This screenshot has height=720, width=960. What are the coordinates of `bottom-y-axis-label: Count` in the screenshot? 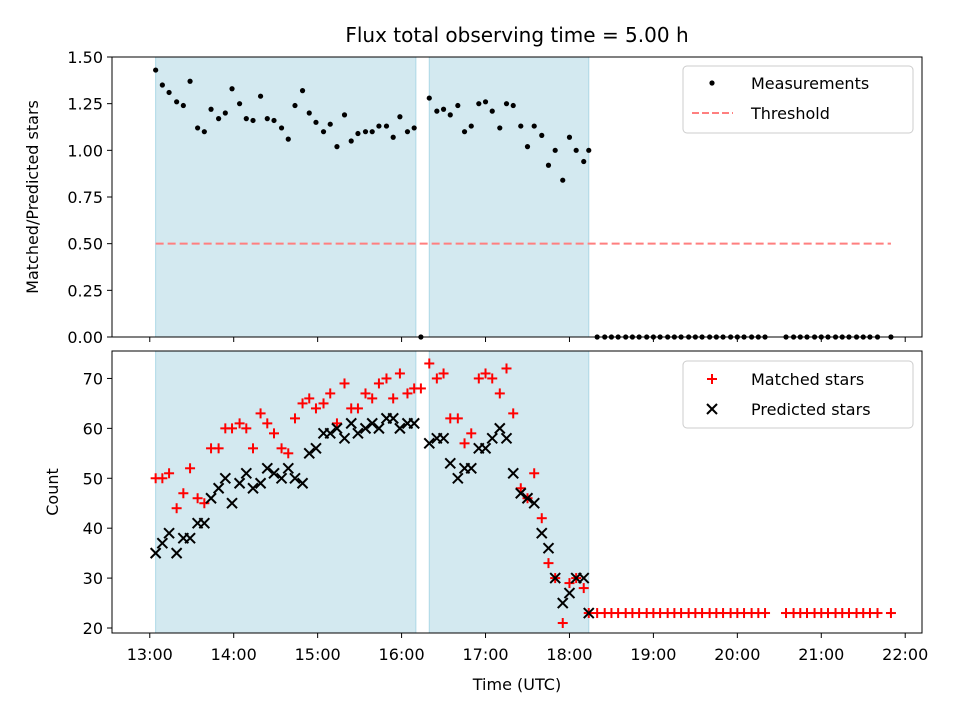 It's located at (52, 492).